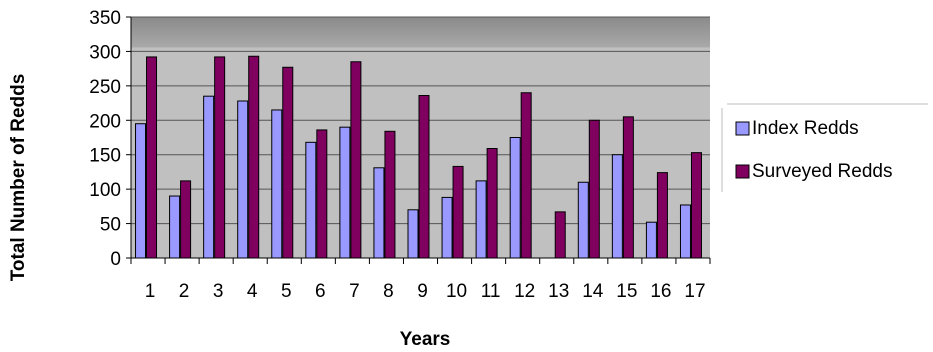  What do you see at coordinates (420, 32) in the screenshot?
I see `plot-top-band` at bounding box center [420, 32].